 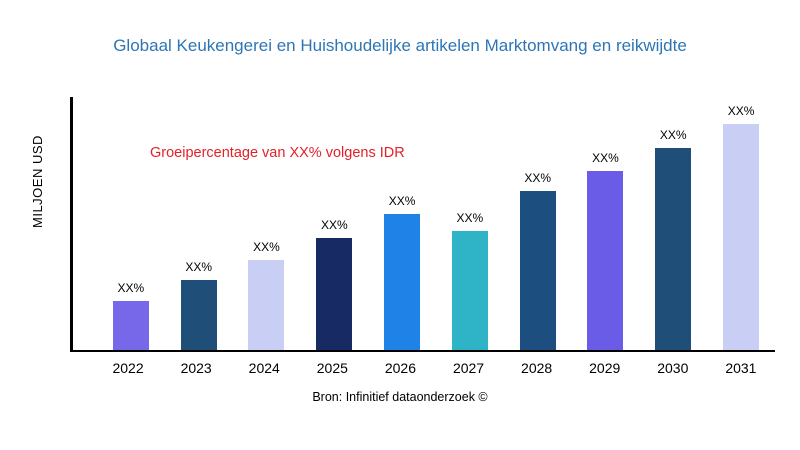 I want to click on bar-2030, so click(x=673, y=248).